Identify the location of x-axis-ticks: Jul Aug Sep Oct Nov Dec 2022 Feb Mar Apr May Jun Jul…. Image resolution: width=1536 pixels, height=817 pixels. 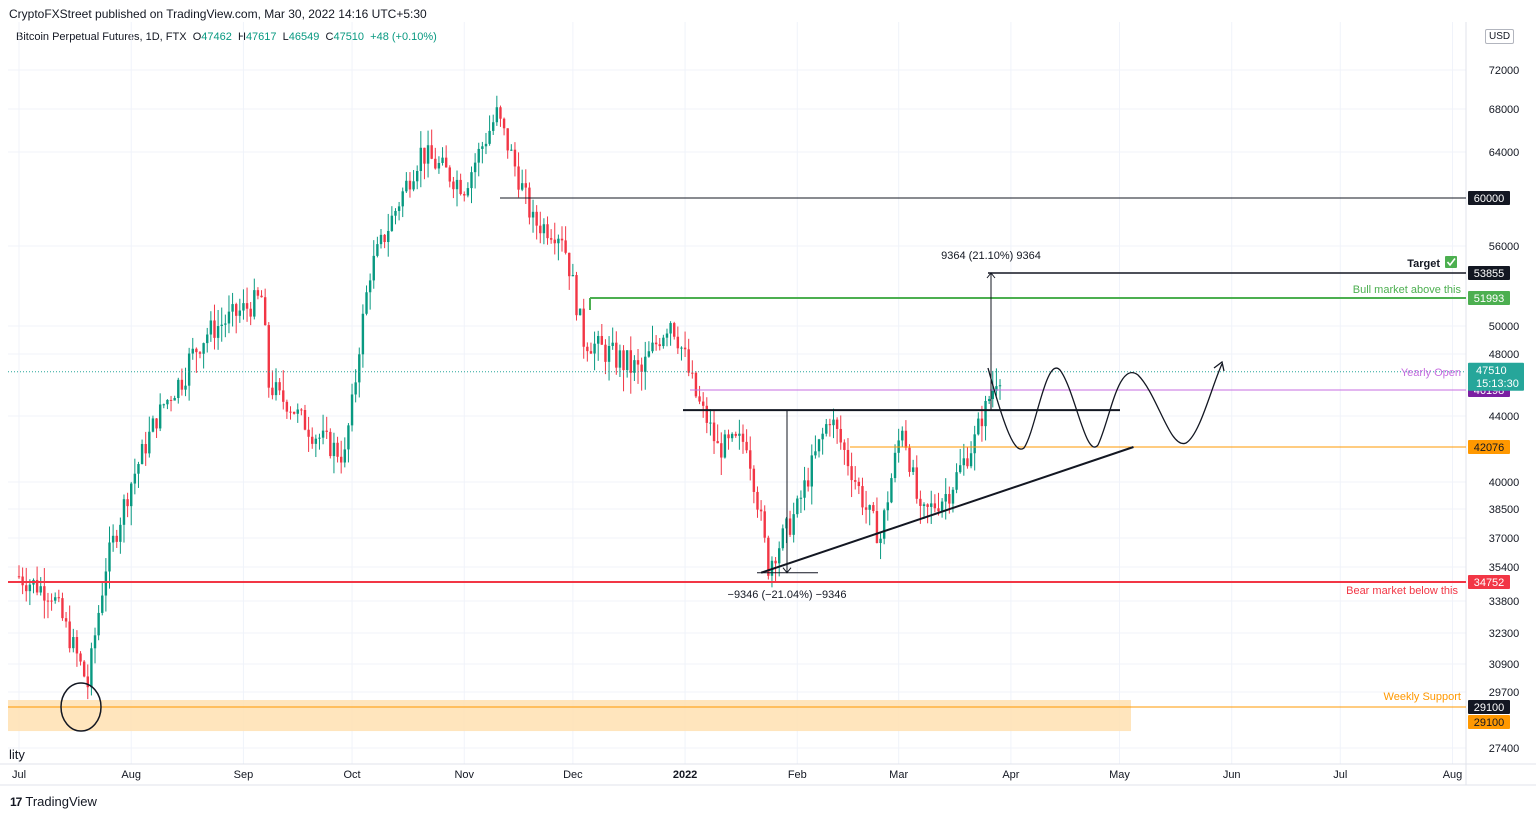
(737, 775).